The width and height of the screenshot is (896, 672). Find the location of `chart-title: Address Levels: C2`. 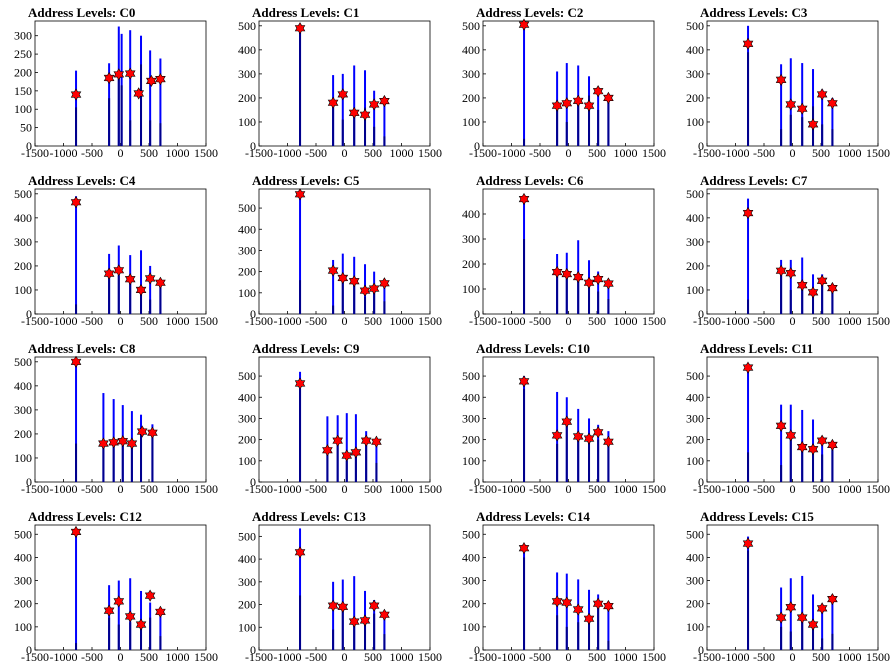

chart-title: Address Levels: C2 is located at coordinates (529, 12).